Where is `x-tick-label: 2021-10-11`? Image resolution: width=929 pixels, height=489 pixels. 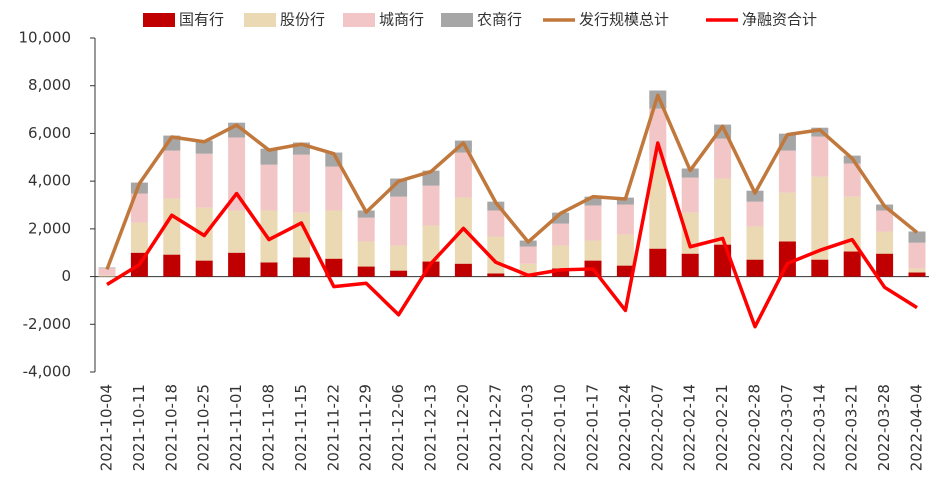
x-tick-label: 2021-10-11 is located at coordinates (139, 427).